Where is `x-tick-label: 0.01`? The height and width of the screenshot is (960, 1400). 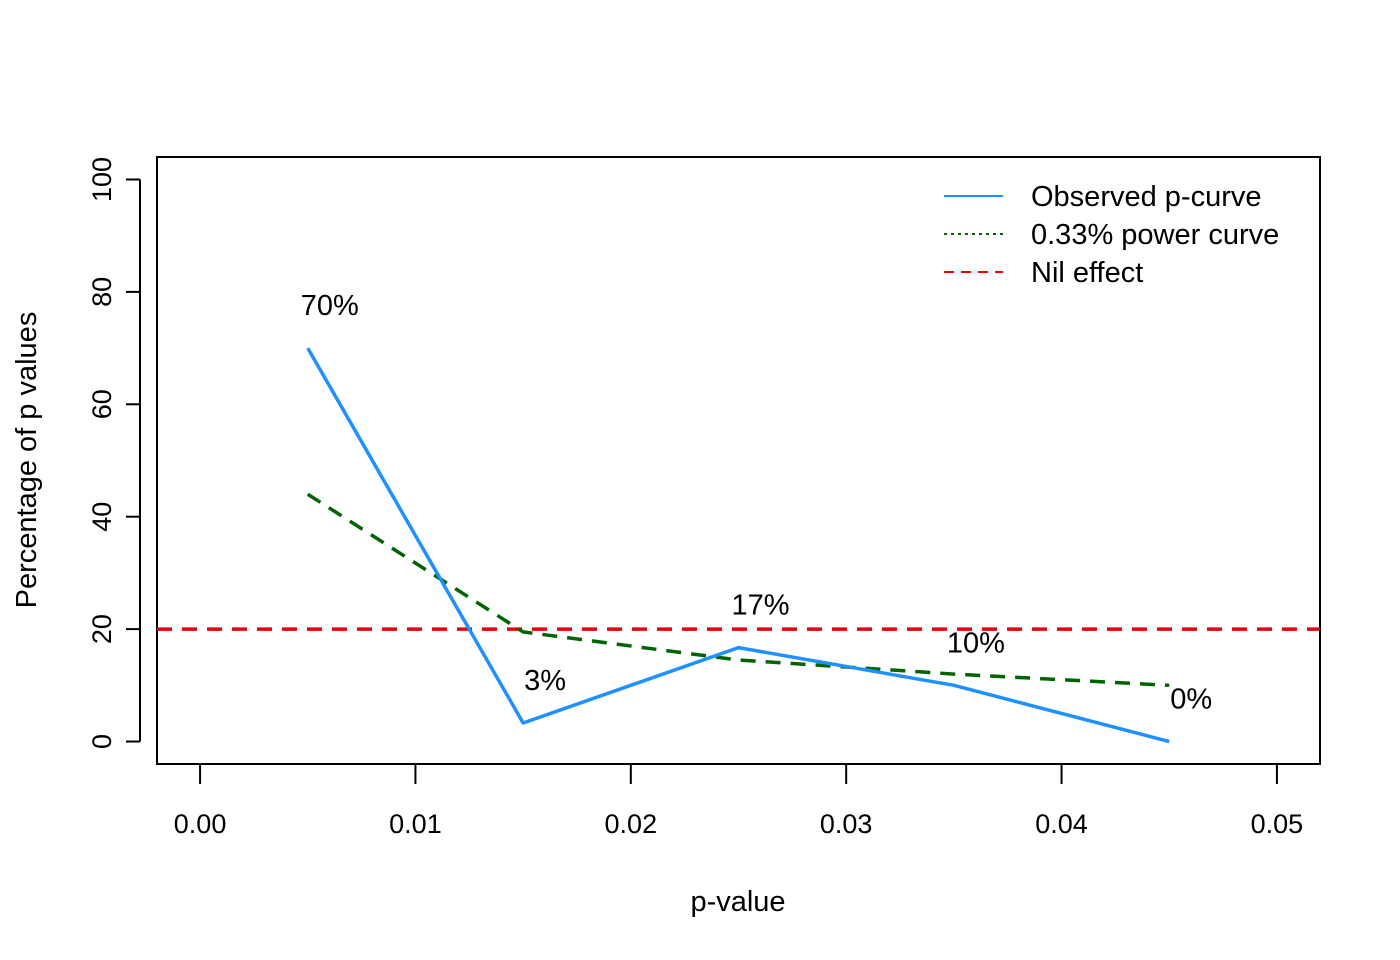 x-tick-label: 0.01 is located at coordinates (415, 824).